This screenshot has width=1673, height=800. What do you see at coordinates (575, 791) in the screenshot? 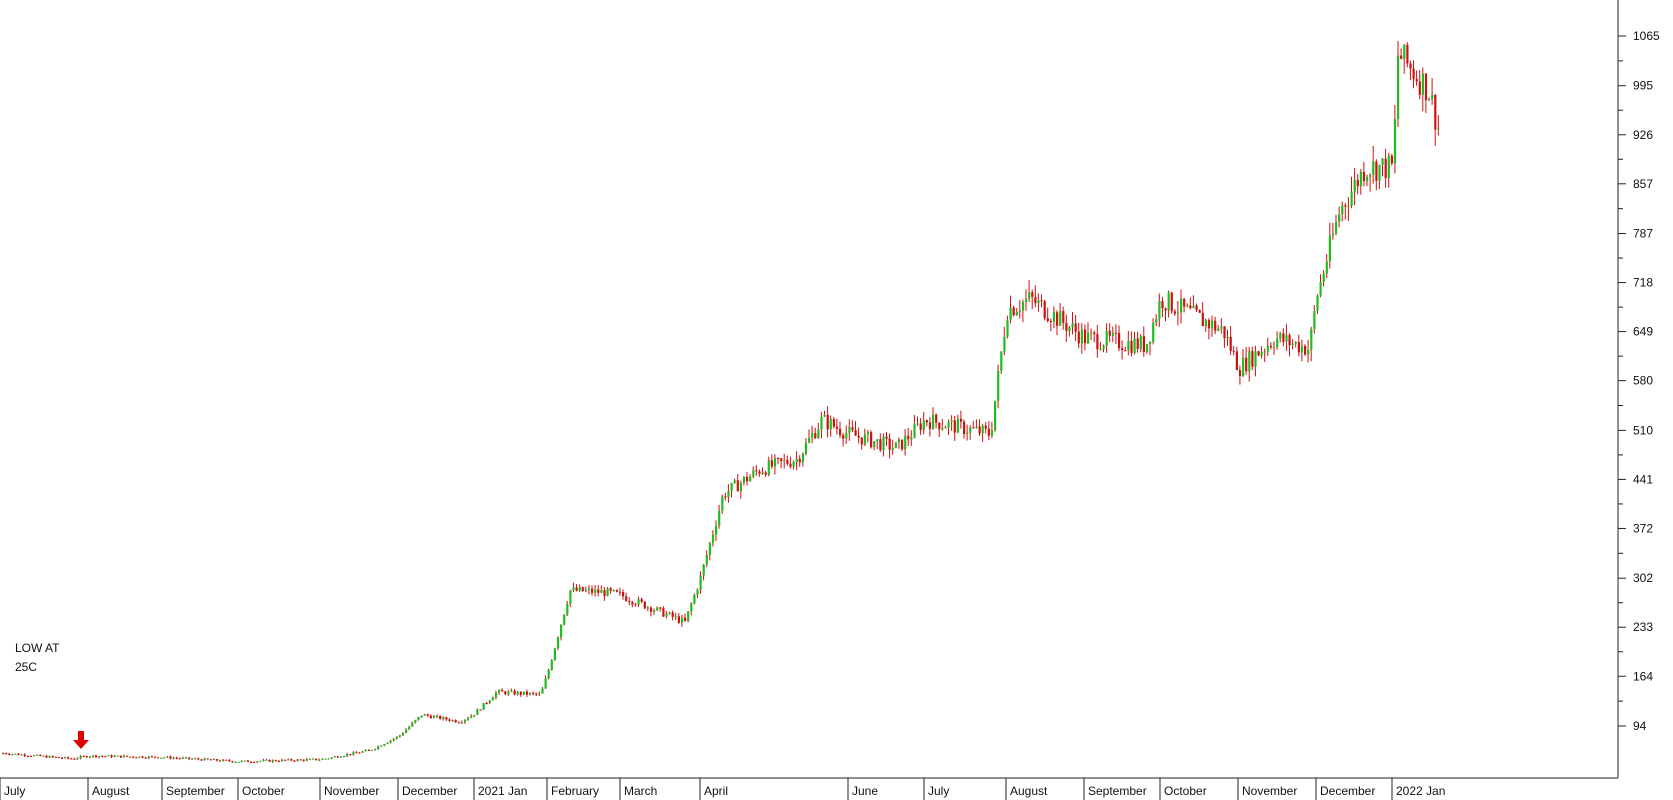
I see `x-tick-label: February` at bounding box center [575, 791].